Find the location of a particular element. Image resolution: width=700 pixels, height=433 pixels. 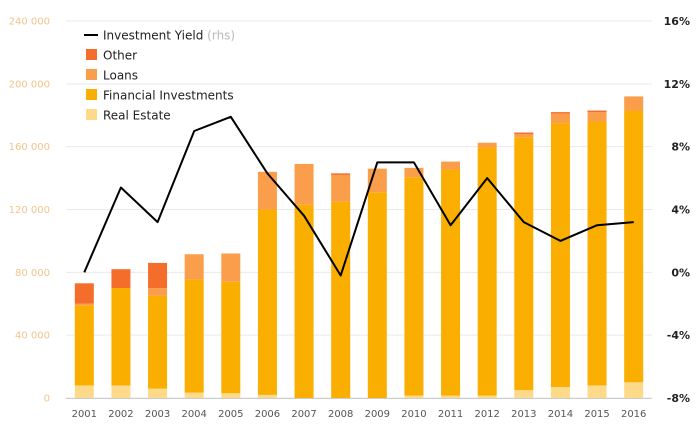

bar-loans-2008 is located at coordinates (341, 188).